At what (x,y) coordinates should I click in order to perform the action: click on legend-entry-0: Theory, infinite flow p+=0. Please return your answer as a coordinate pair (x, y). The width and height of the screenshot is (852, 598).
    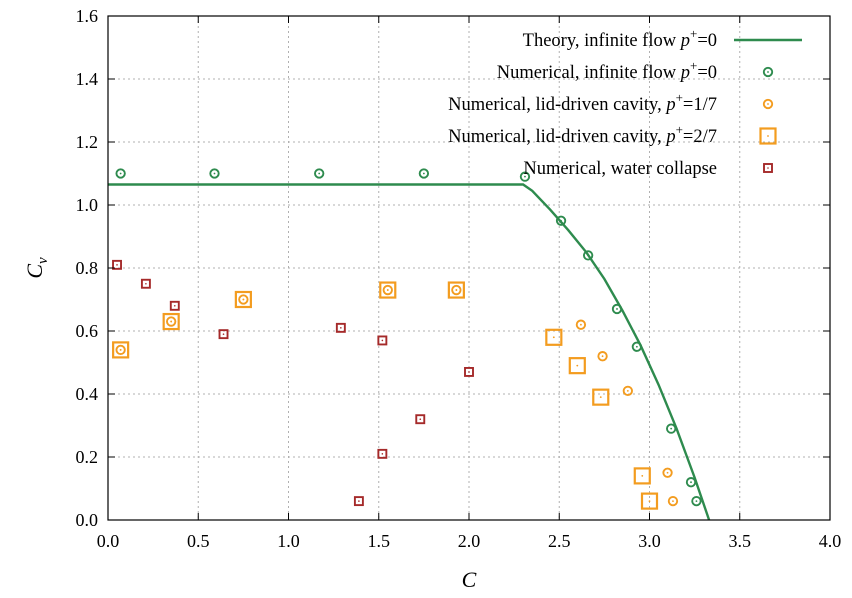
    Looking at the image, I should click on (662, 38).